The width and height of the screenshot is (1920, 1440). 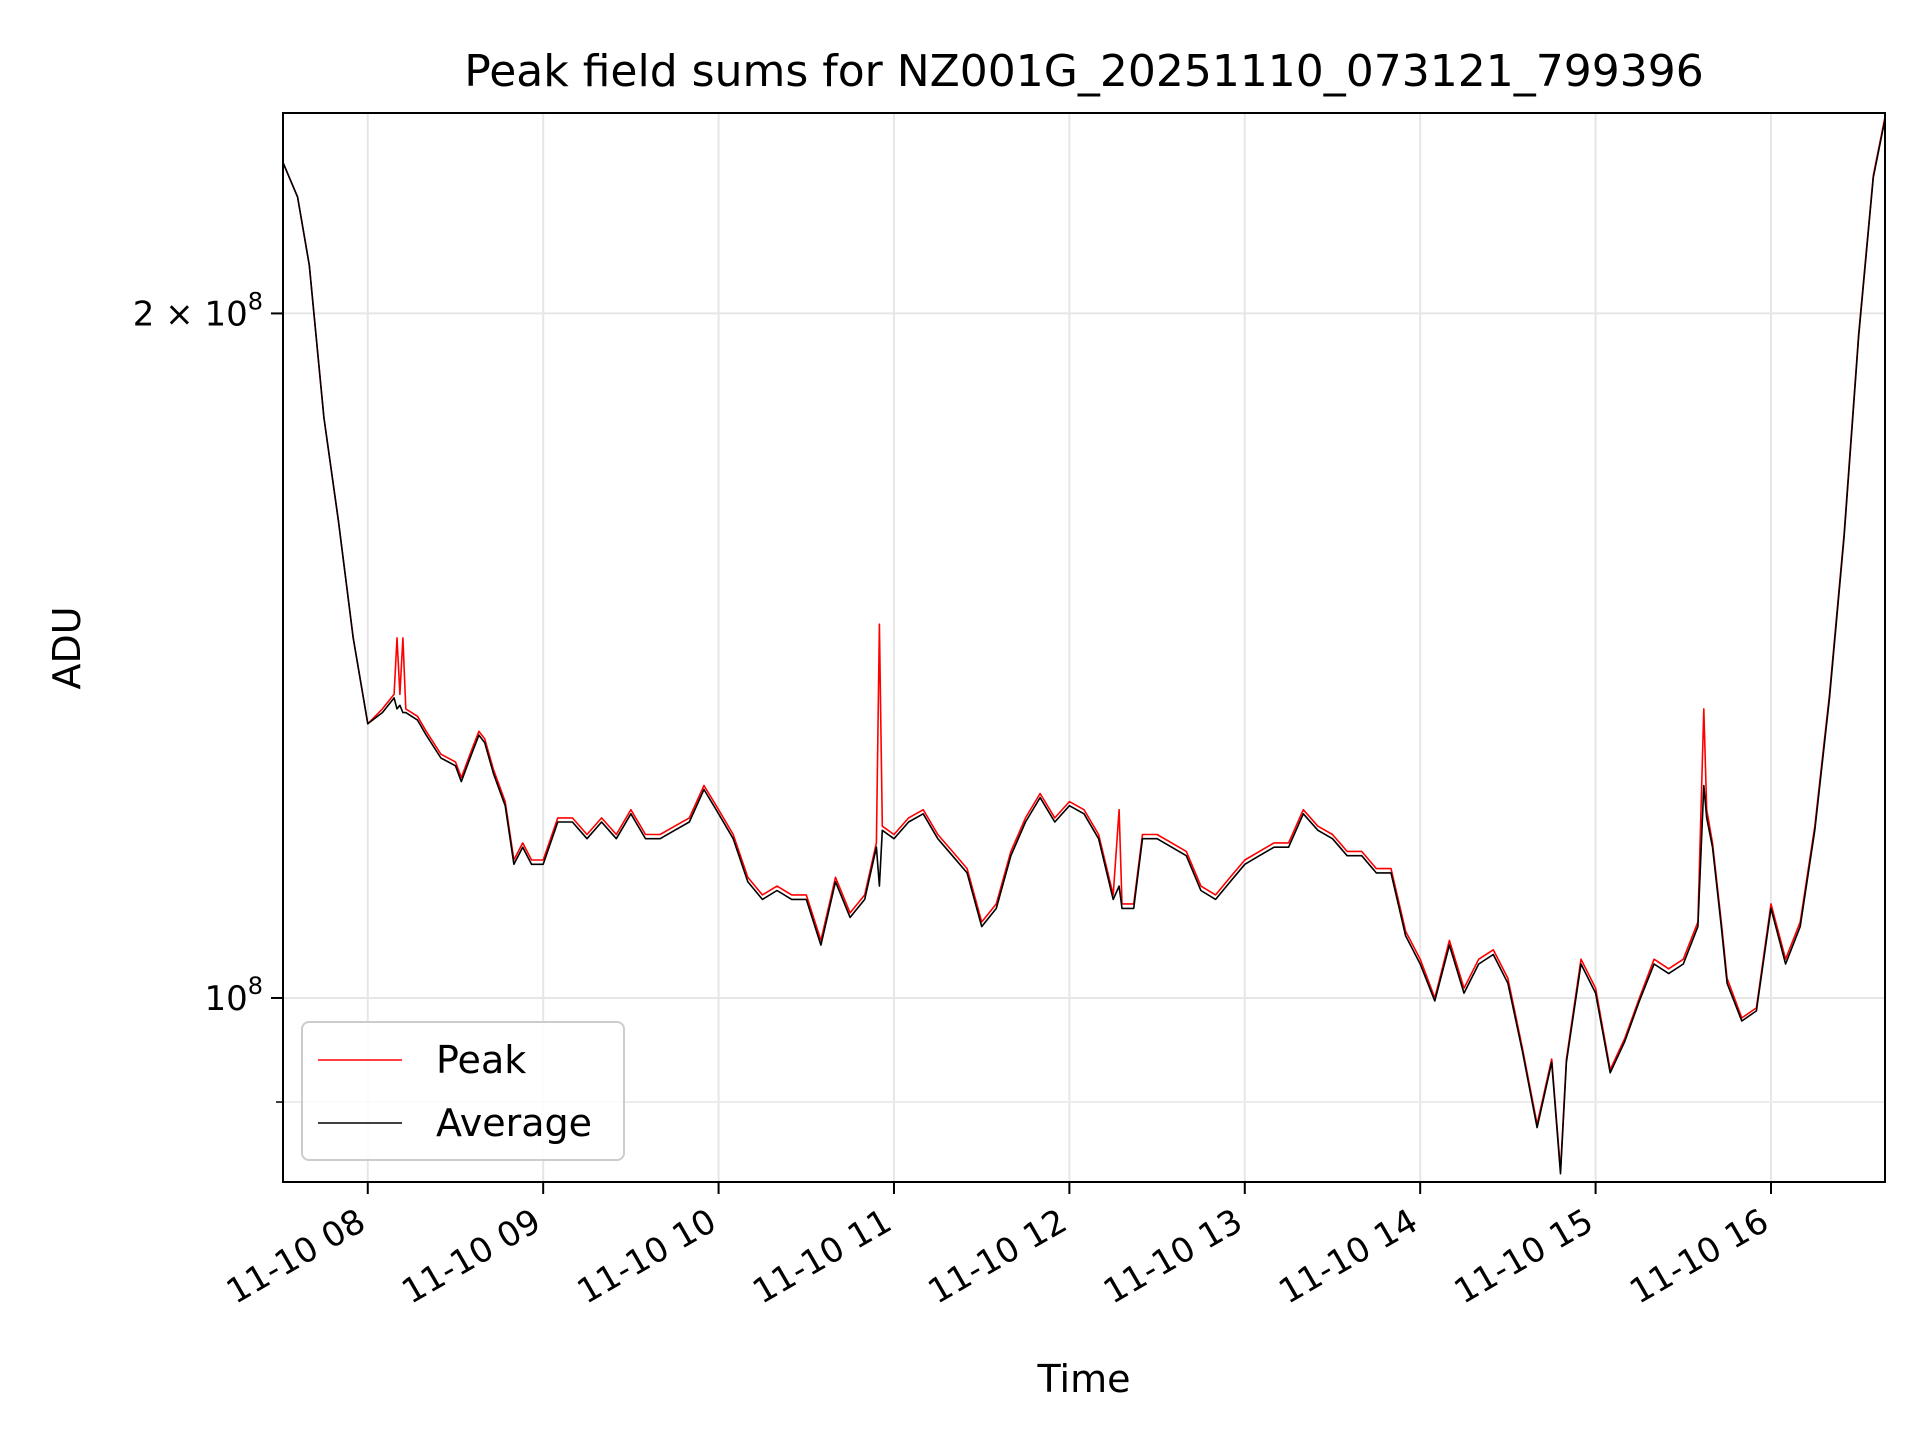 I want to click on x-tick-label: 11-10 09, so click(x=471, y=1256).